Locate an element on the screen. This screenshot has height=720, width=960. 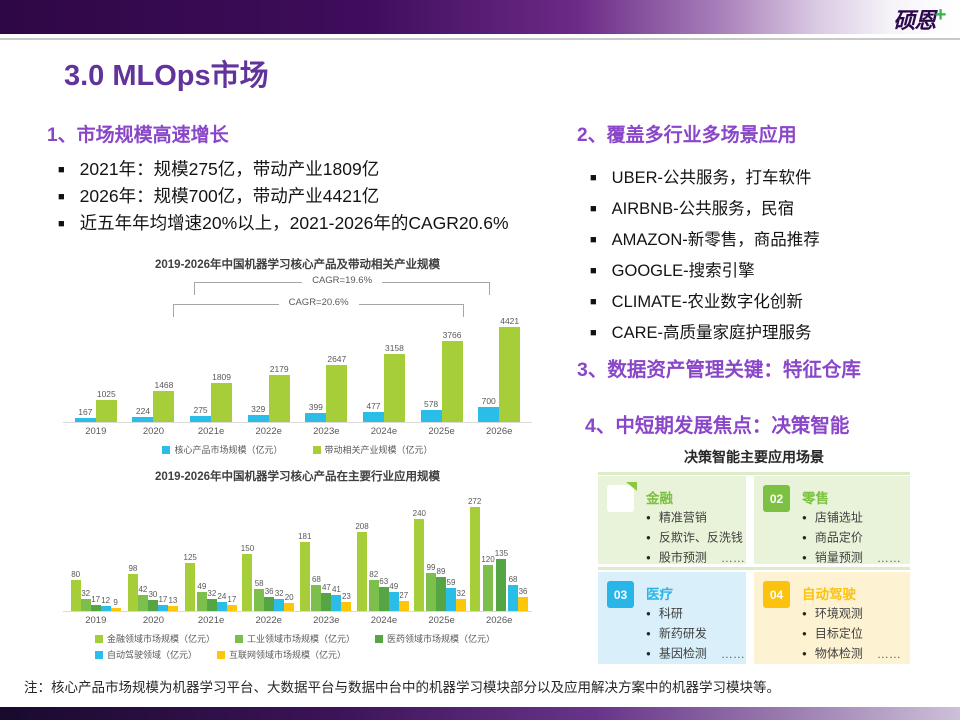
cagr-annotations: CAGR=19.6% CAGR=20.6% is located at coordinates (297, 297).